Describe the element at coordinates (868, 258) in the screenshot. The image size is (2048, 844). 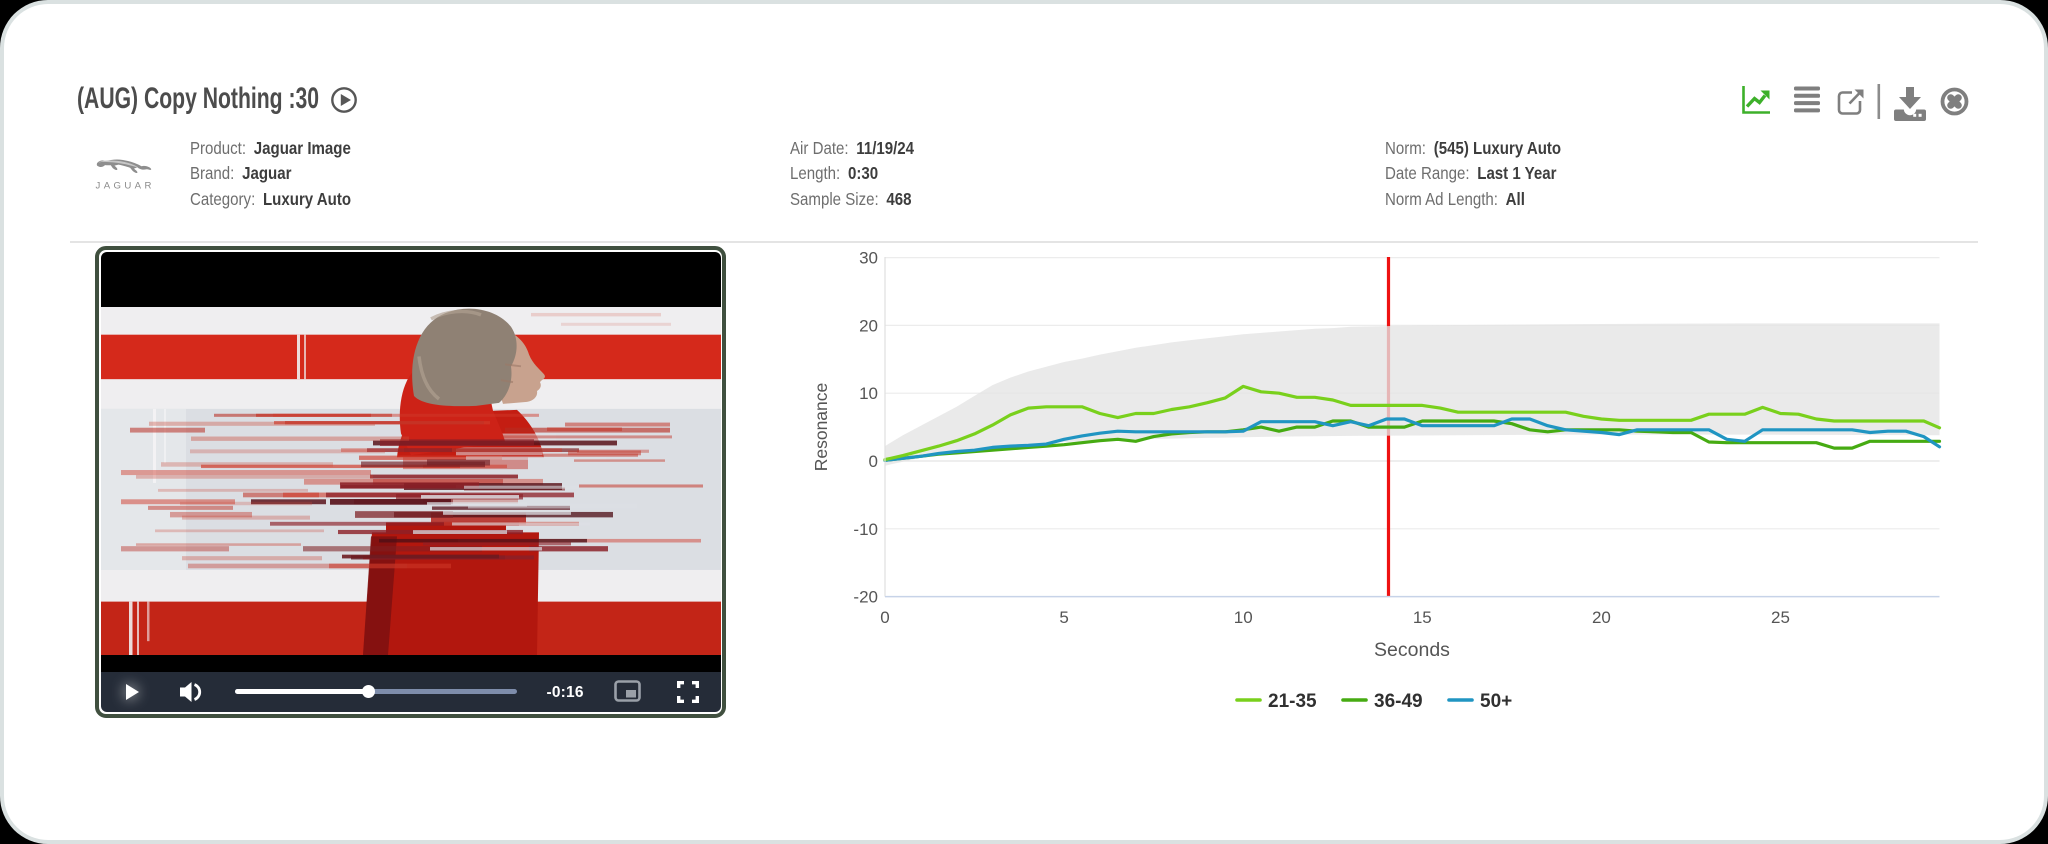
I see `svg-text: 30` at that location.